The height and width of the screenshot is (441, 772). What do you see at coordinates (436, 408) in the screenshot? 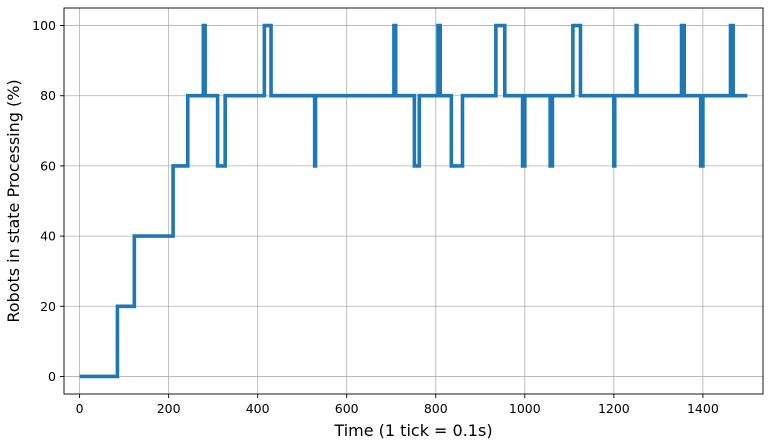
I see `x-tick-label: 800` at bounding box center [436, 408].